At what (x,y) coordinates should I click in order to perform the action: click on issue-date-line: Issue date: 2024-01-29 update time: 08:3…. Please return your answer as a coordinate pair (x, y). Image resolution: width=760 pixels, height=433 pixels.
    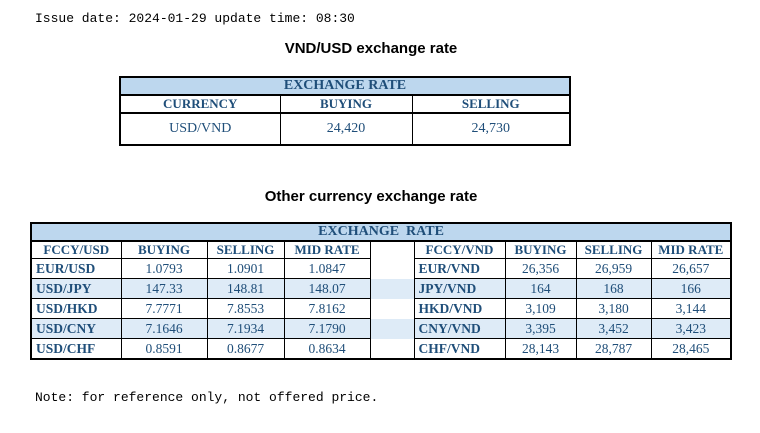
    Looking at the image, I should click on (195, 18).